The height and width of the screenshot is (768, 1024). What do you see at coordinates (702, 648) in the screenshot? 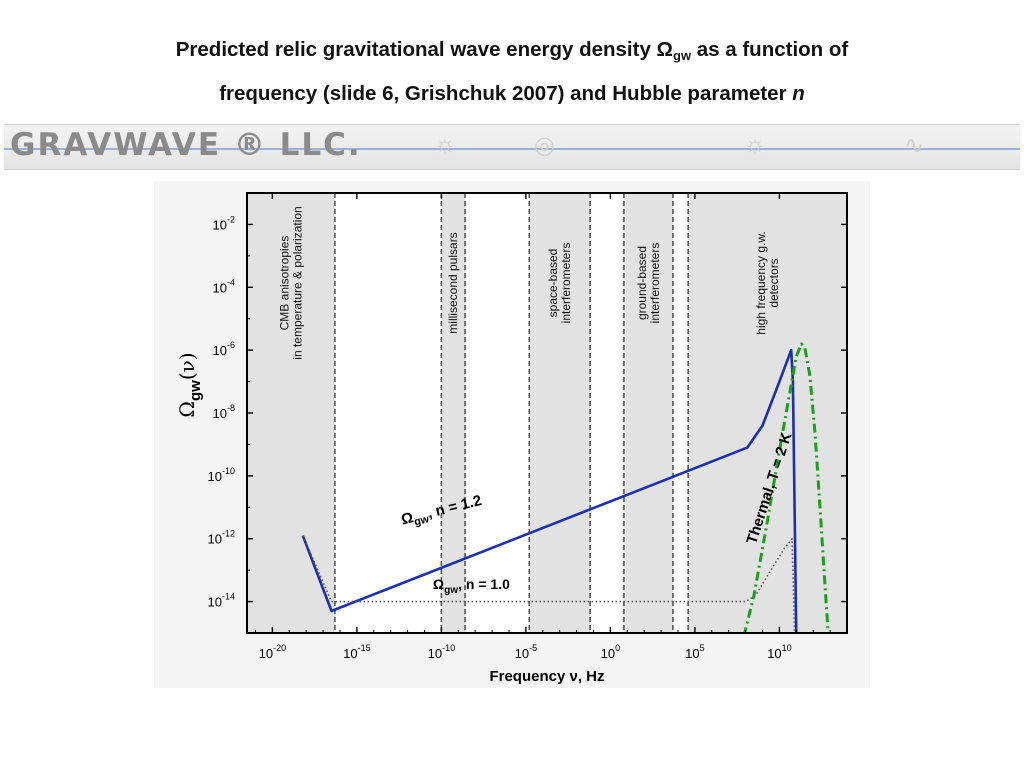
I see `x-tick-exp: 5` at bounding box center [702, 648].